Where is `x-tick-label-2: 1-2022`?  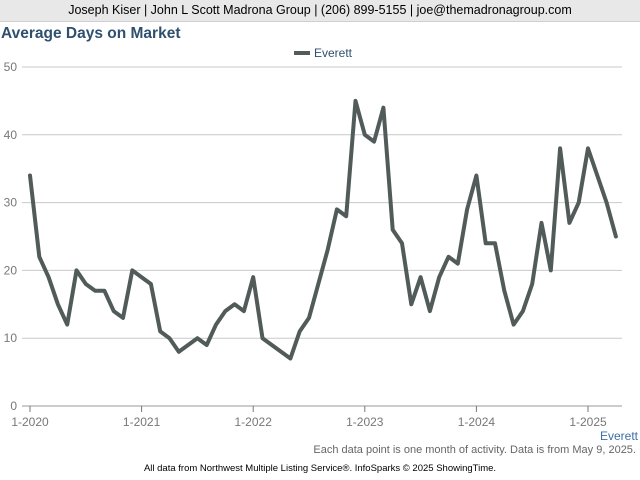 x-tick-label-2: 1-2022 is located at coordinates (254, 422).